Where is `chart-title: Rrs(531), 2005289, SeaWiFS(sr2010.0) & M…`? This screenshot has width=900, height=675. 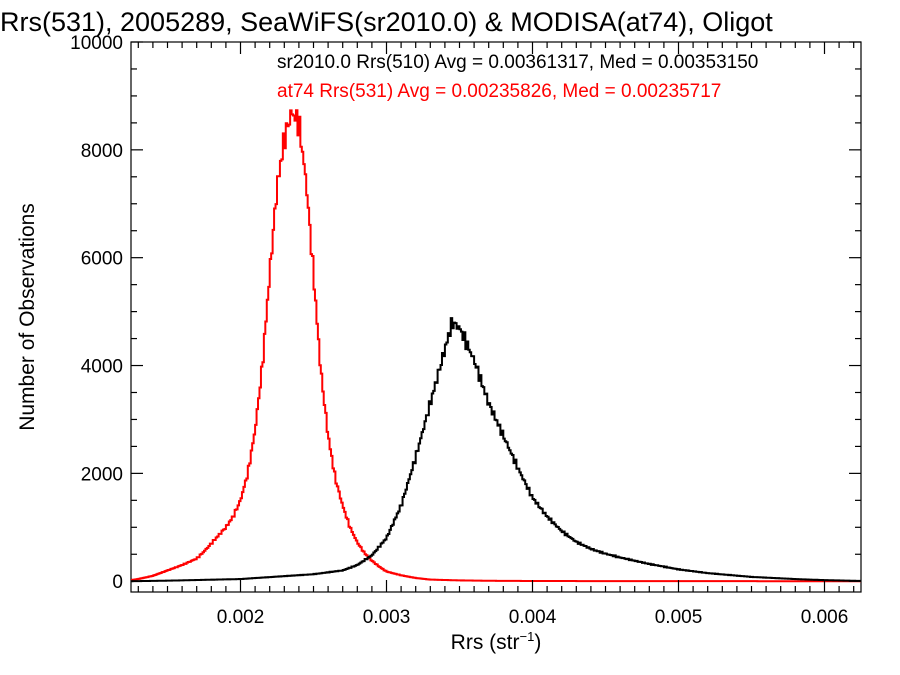
chart-title: Rrs(531), 2005289, SeaWiFS(sr2010.0) & M… is located at coordinates (386, 22).